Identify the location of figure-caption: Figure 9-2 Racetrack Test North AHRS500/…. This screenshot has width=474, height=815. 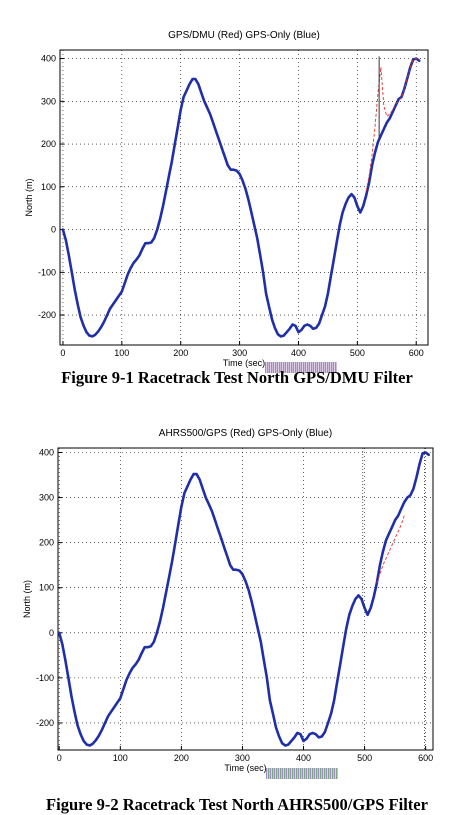
(237, 804).